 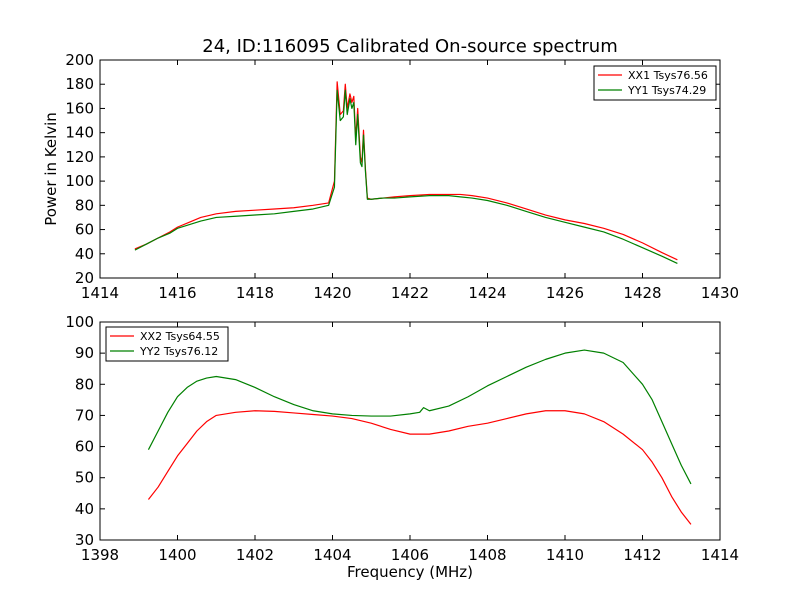 What do you see at coordinates (177, 293) in the screenshot?
I see `x-tick-label: 1416` at bounding box center [177, 293].